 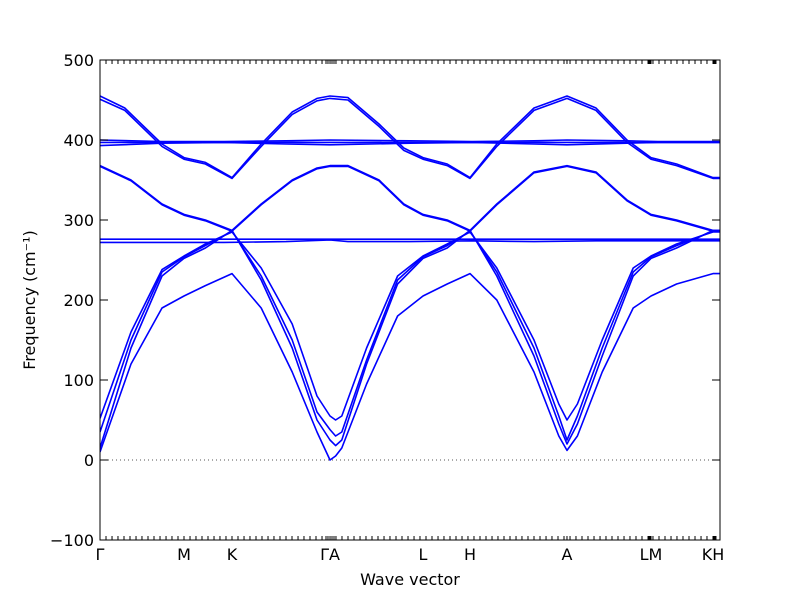 I want to click on y-tick-label: 100, so click(x=78, y=380).